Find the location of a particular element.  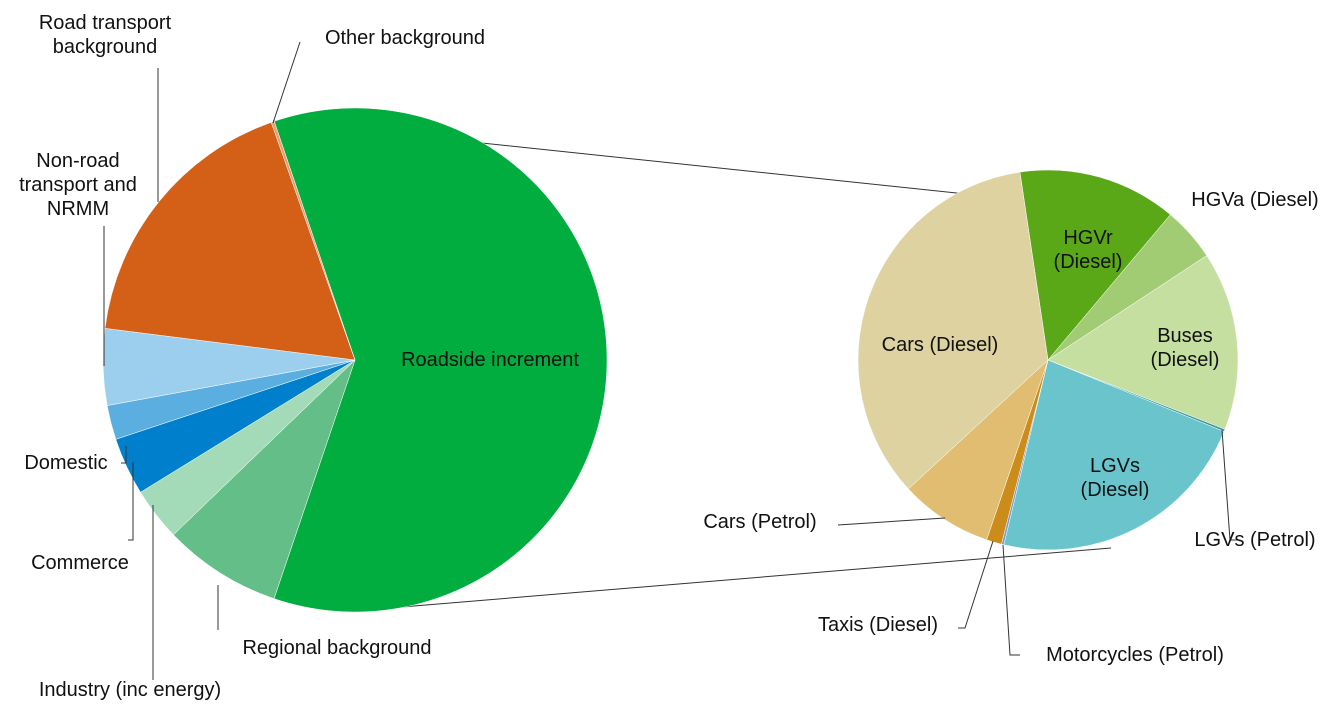

slice-label: Non-road transport and NRMM is located at coordinates (78, 185).